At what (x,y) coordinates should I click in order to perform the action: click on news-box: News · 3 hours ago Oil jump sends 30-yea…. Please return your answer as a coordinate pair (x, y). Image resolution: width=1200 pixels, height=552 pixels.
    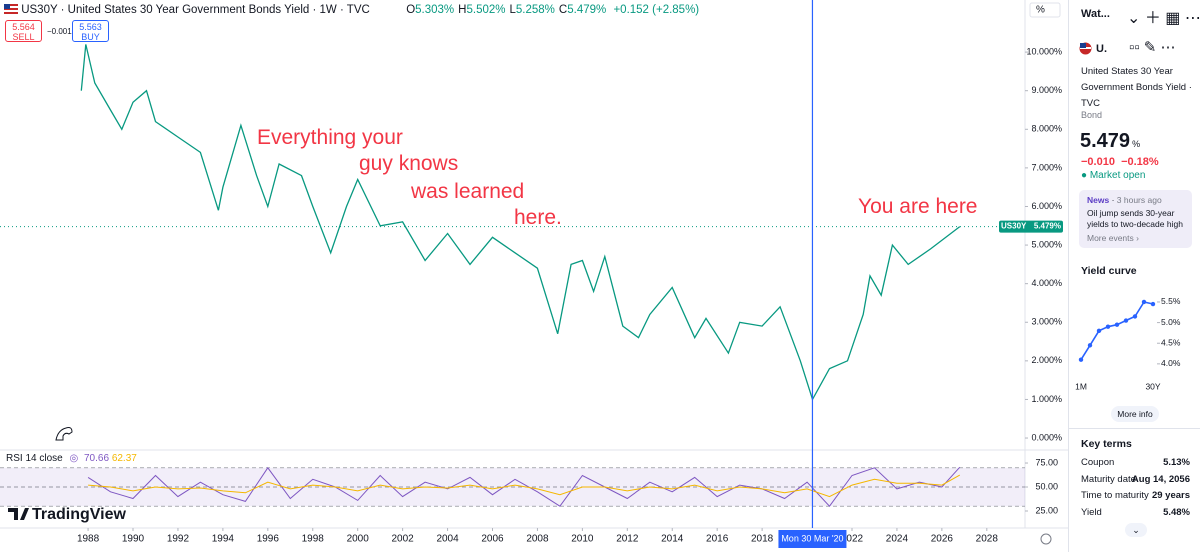
    Looking at the image, I should click on (1135, 219).